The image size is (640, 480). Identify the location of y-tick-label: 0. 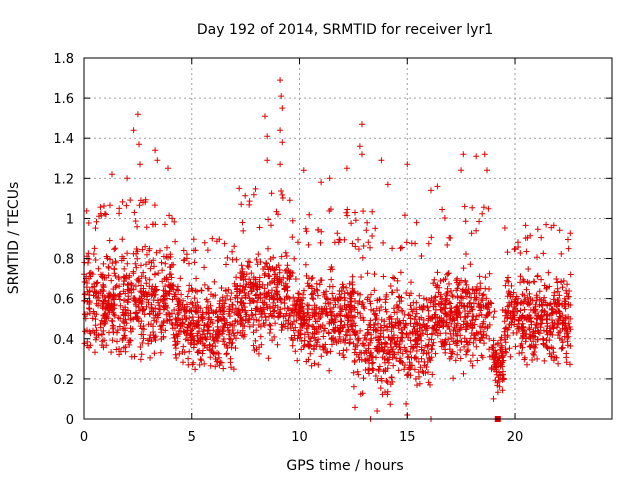
(70, 420).